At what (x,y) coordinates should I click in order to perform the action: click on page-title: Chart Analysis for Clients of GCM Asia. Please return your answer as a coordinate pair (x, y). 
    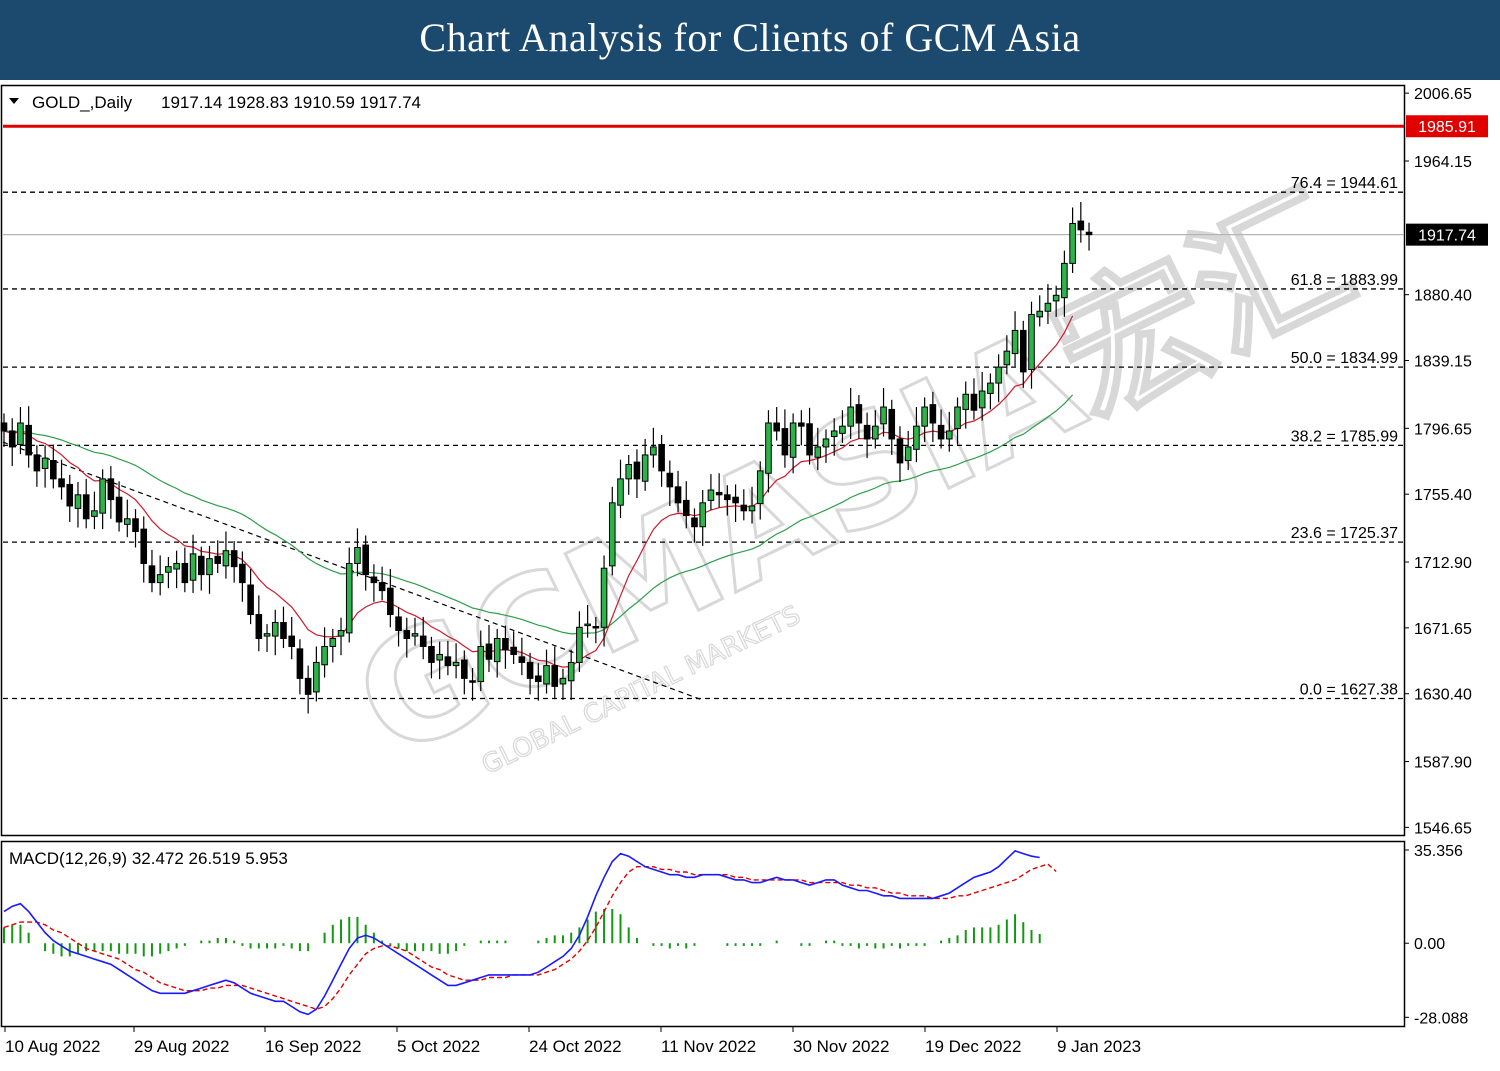
    Looking at the image, I should click on (750, 37).